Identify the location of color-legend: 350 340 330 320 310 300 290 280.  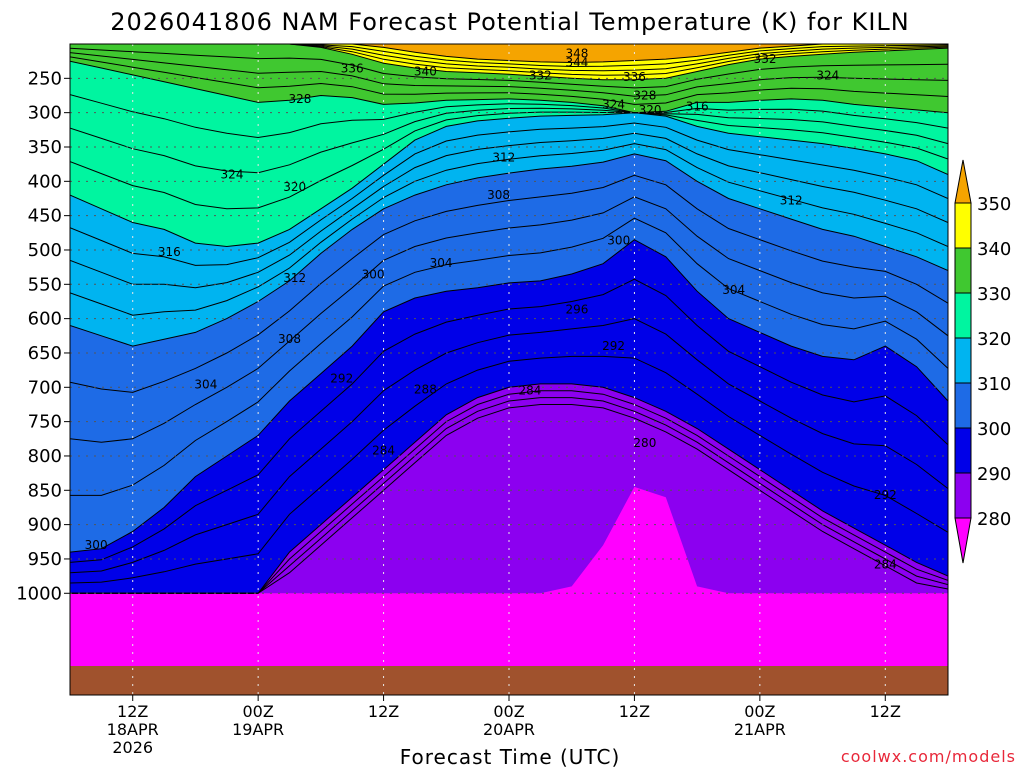
(982, 361).